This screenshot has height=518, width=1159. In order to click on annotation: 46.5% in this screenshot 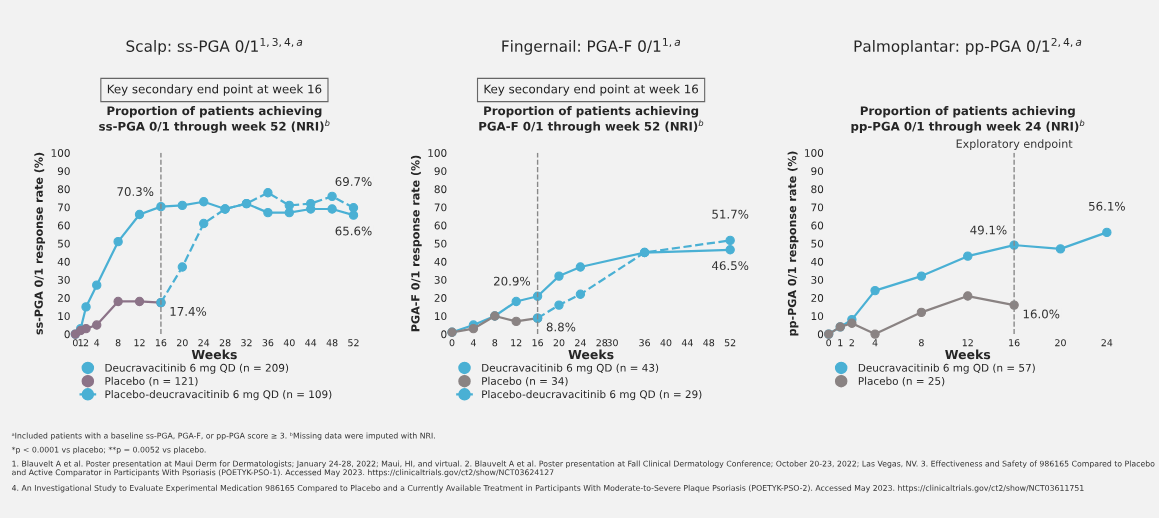, I will do `click(730, 266)`.